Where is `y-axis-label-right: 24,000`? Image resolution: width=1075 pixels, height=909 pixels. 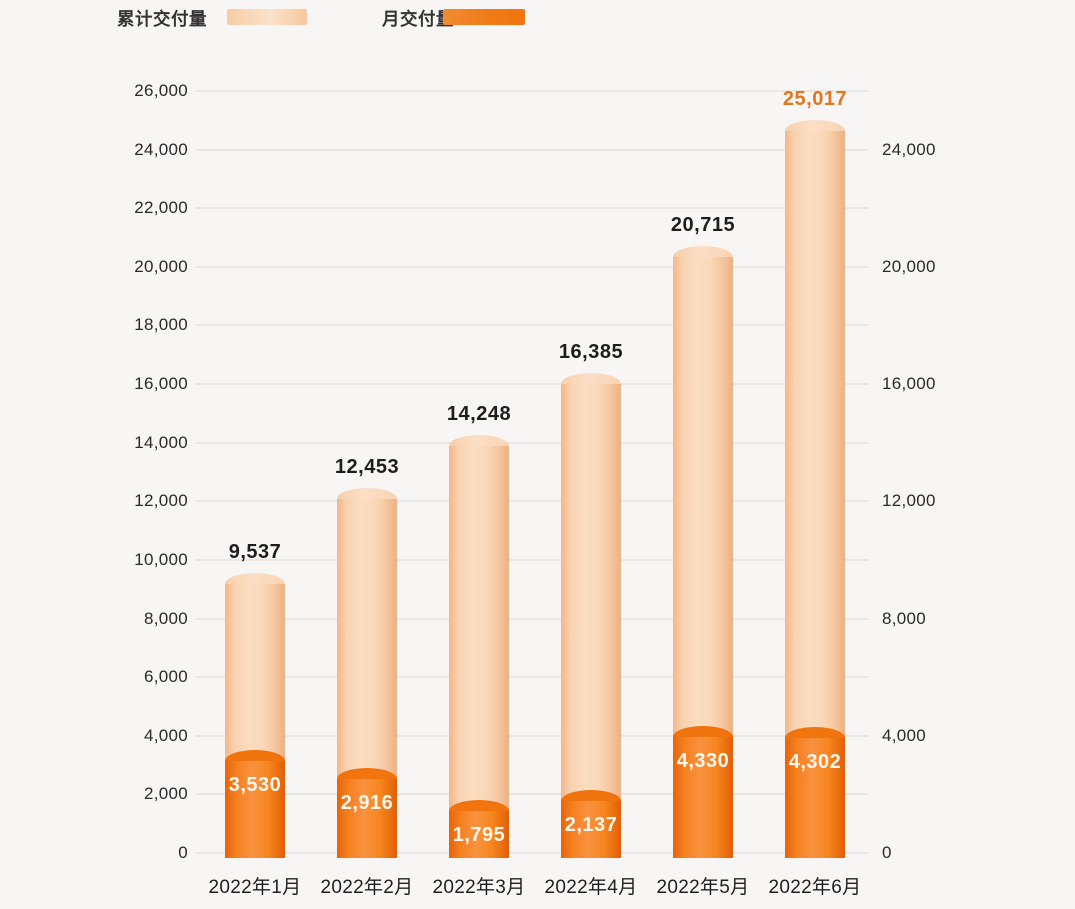
y-axis-label-right: 24,000 is located at coordinates (909, 149).